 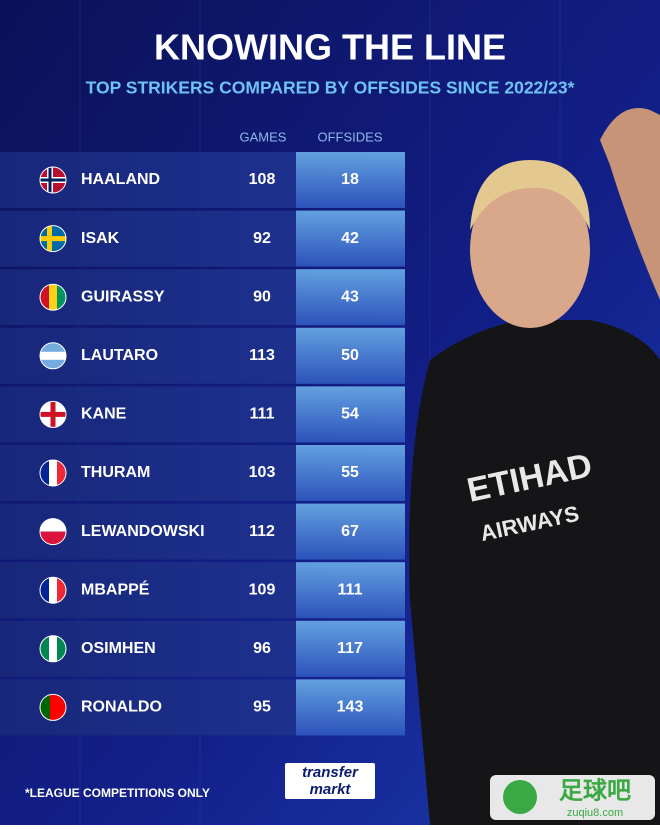 I want to click on column-header: OFFSIDES, so click(x=349, y=136).